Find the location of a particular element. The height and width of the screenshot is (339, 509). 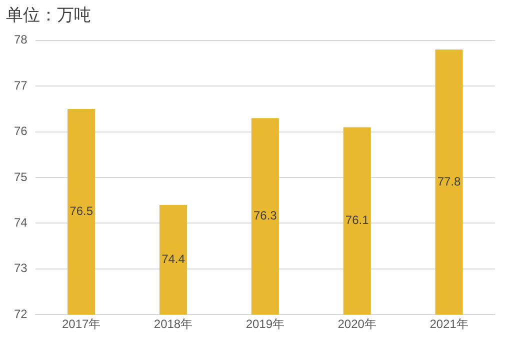

chart-title: 单位：万吨 is located at coordinates (48, 16).